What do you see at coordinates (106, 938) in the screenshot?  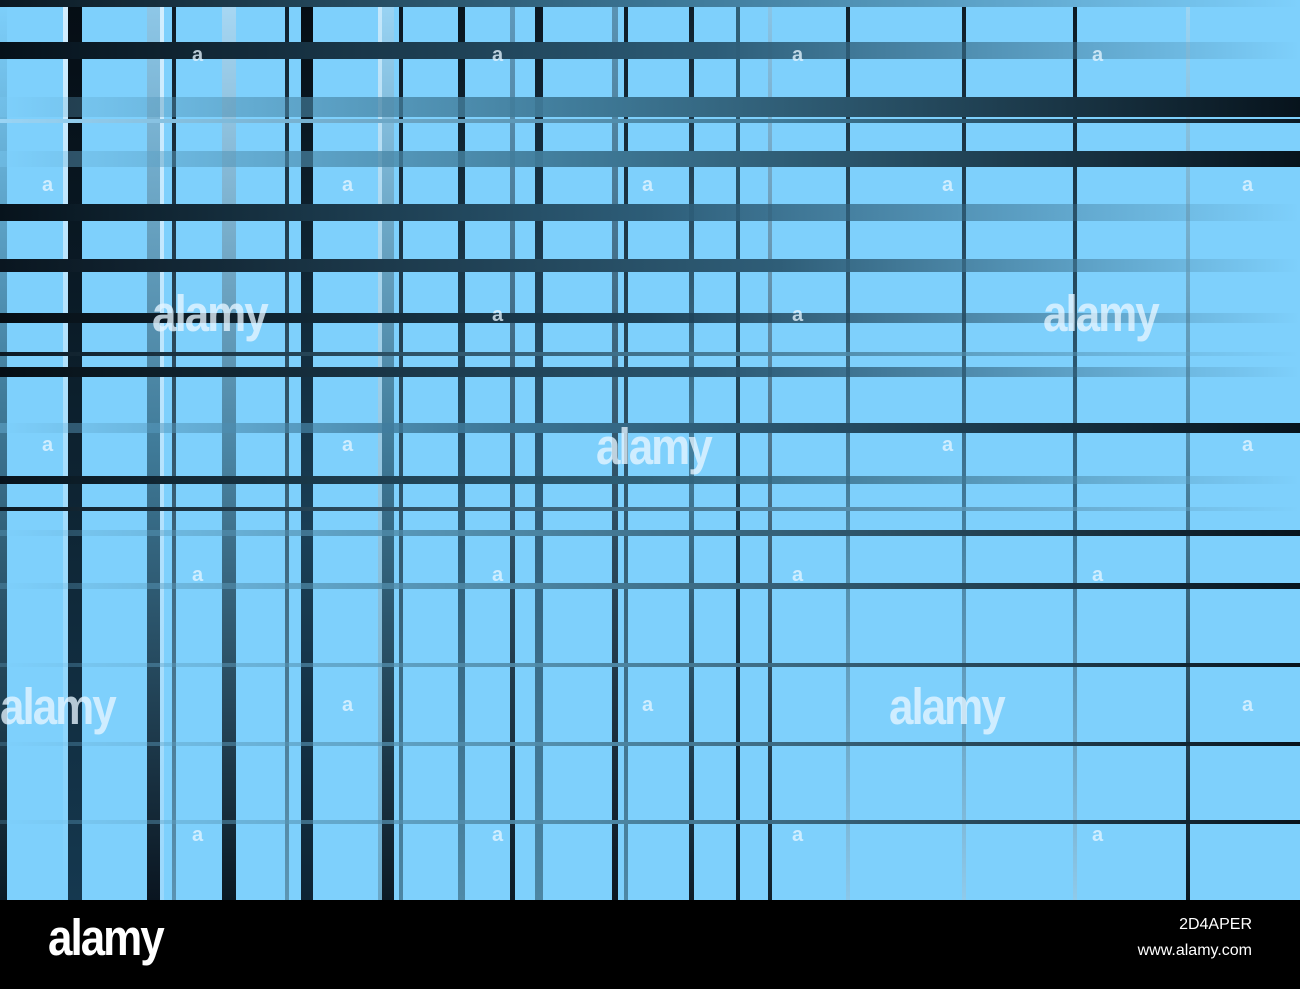 I see `alamy-logo: alamy` at bounding box center [106, 938].